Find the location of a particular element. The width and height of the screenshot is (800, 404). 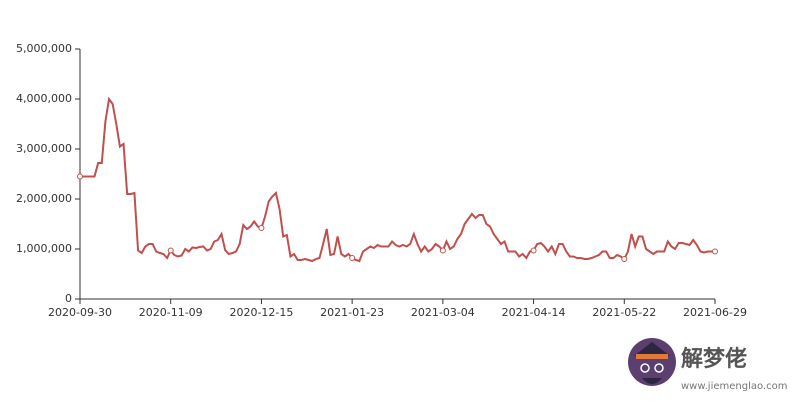

x-tick-label: 2021-03-04 is located at coordinates (443, 312).